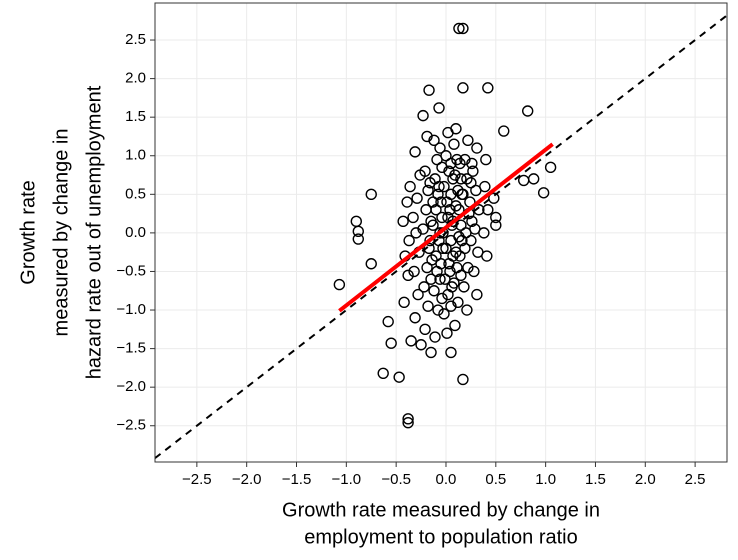 This screenshot has width=738, height=560. I want to click on fit-line, so click(446, 227).